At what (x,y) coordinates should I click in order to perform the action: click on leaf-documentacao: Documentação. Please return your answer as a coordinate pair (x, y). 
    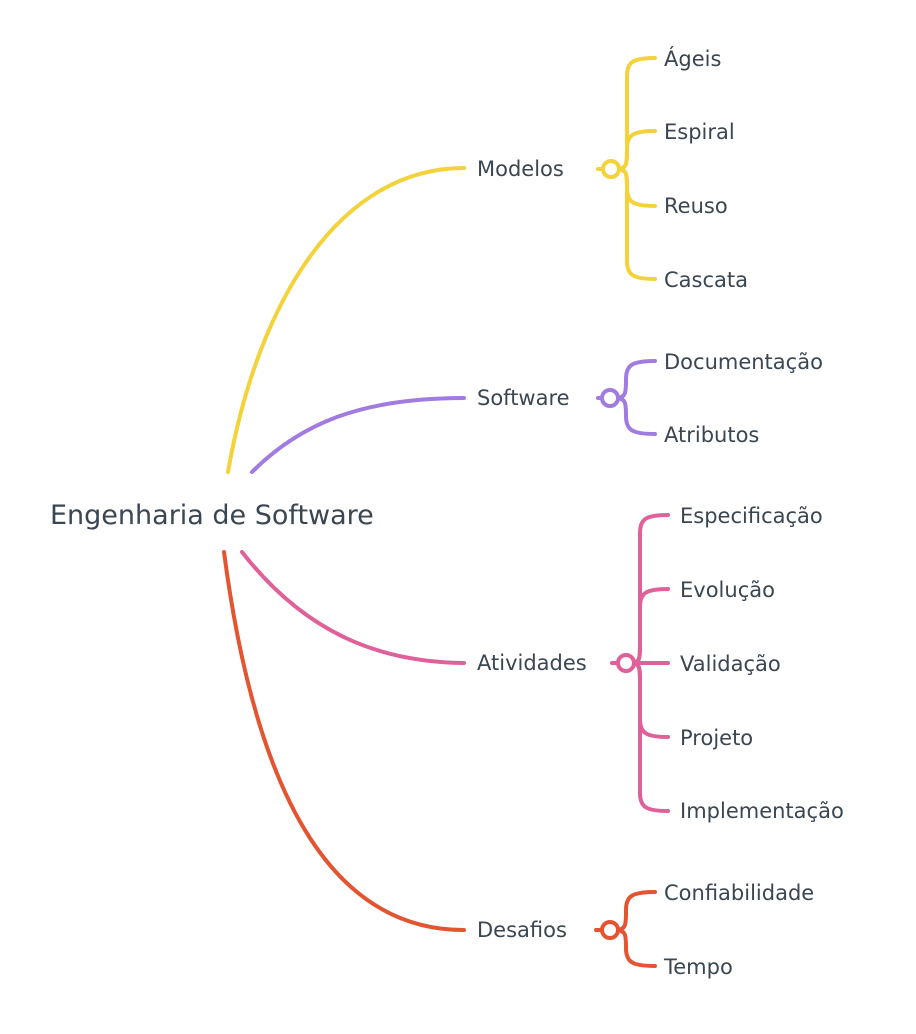
    Looking at the image, I should click on (743, 362).